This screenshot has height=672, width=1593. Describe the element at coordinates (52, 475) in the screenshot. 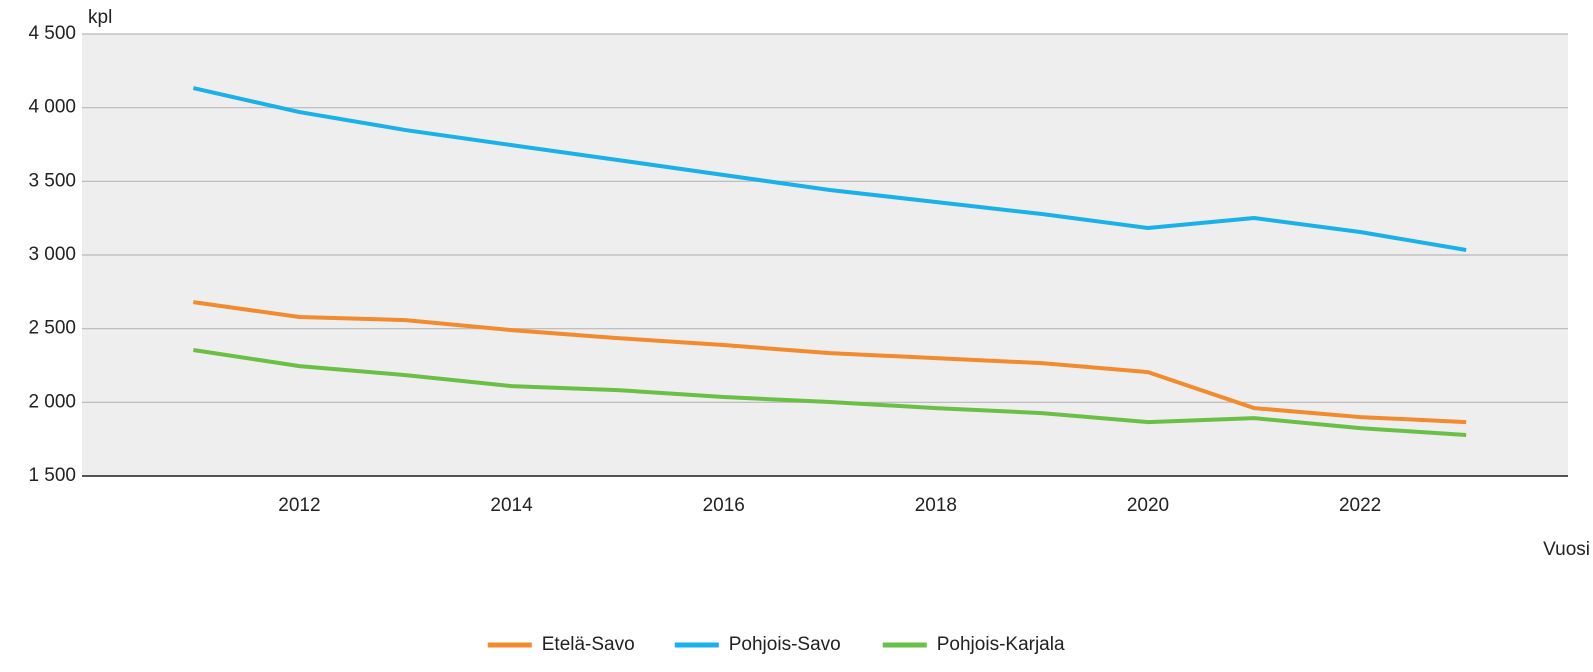

I see `y-tick-label: 1 500` at that location.